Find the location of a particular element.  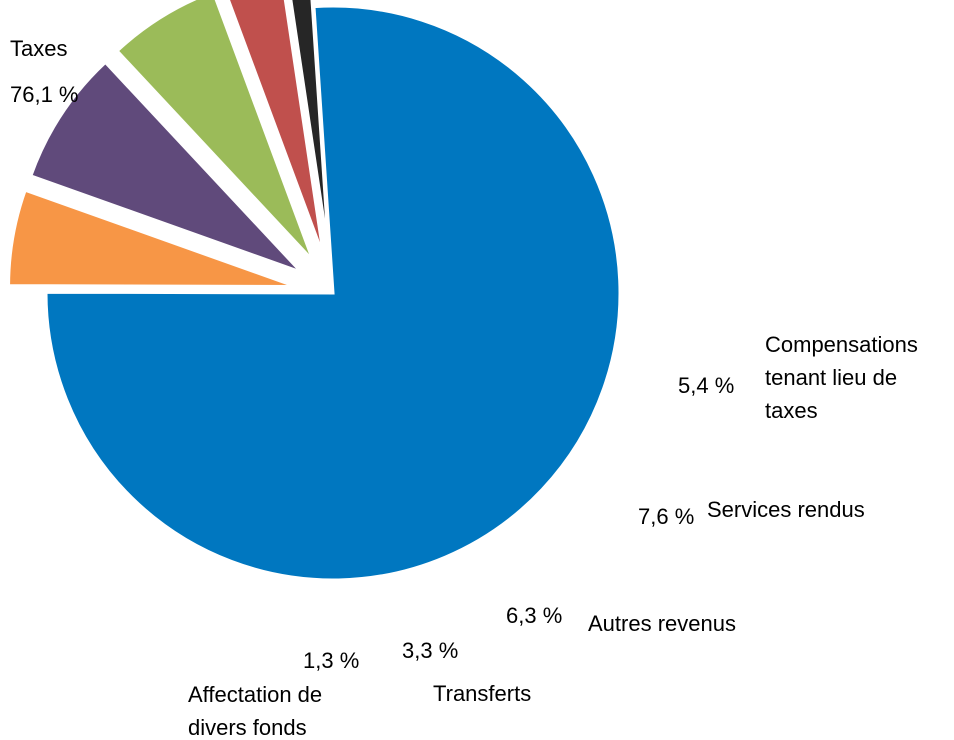

slice-category-label-line: Autres revenus is located at coordinates (662, 623).